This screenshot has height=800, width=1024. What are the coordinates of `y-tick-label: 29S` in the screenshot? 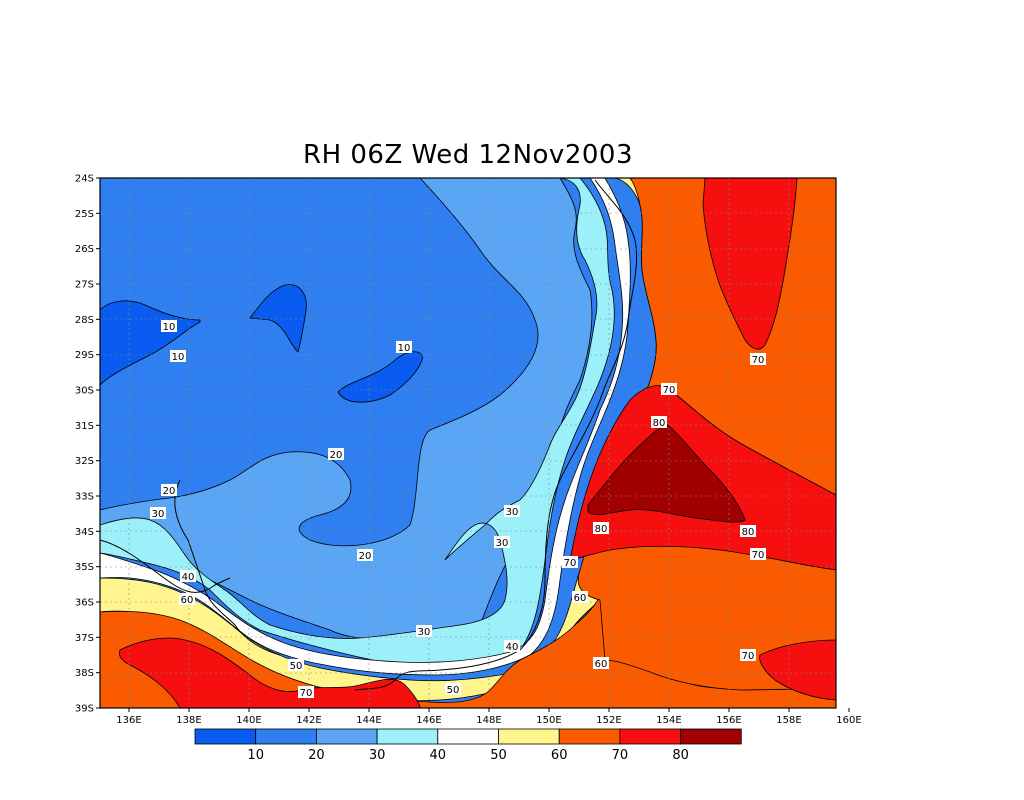 It's located at (84, 355).